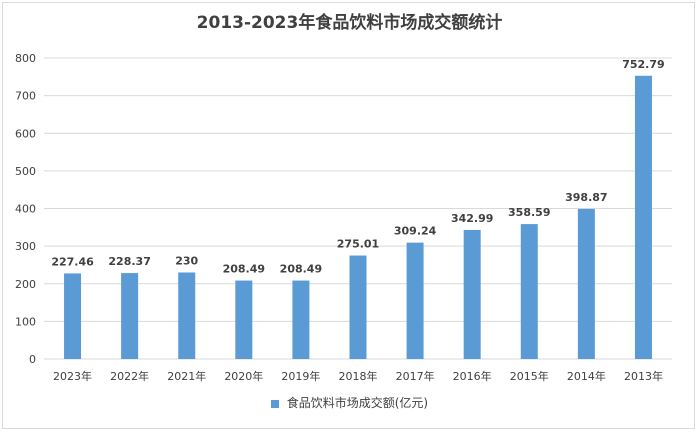  Describe the element at coordinates (25, 284) in the screenshot. I see `y-tick-label: 200` at that location.